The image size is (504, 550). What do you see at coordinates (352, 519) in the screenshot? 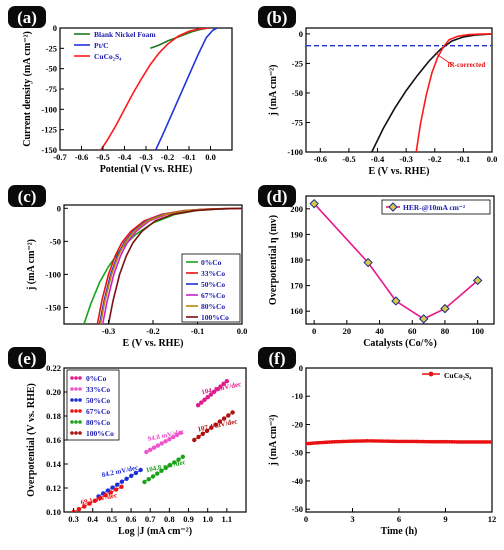
I see `x-tick-label: 3` at bounding box center [352, 519].